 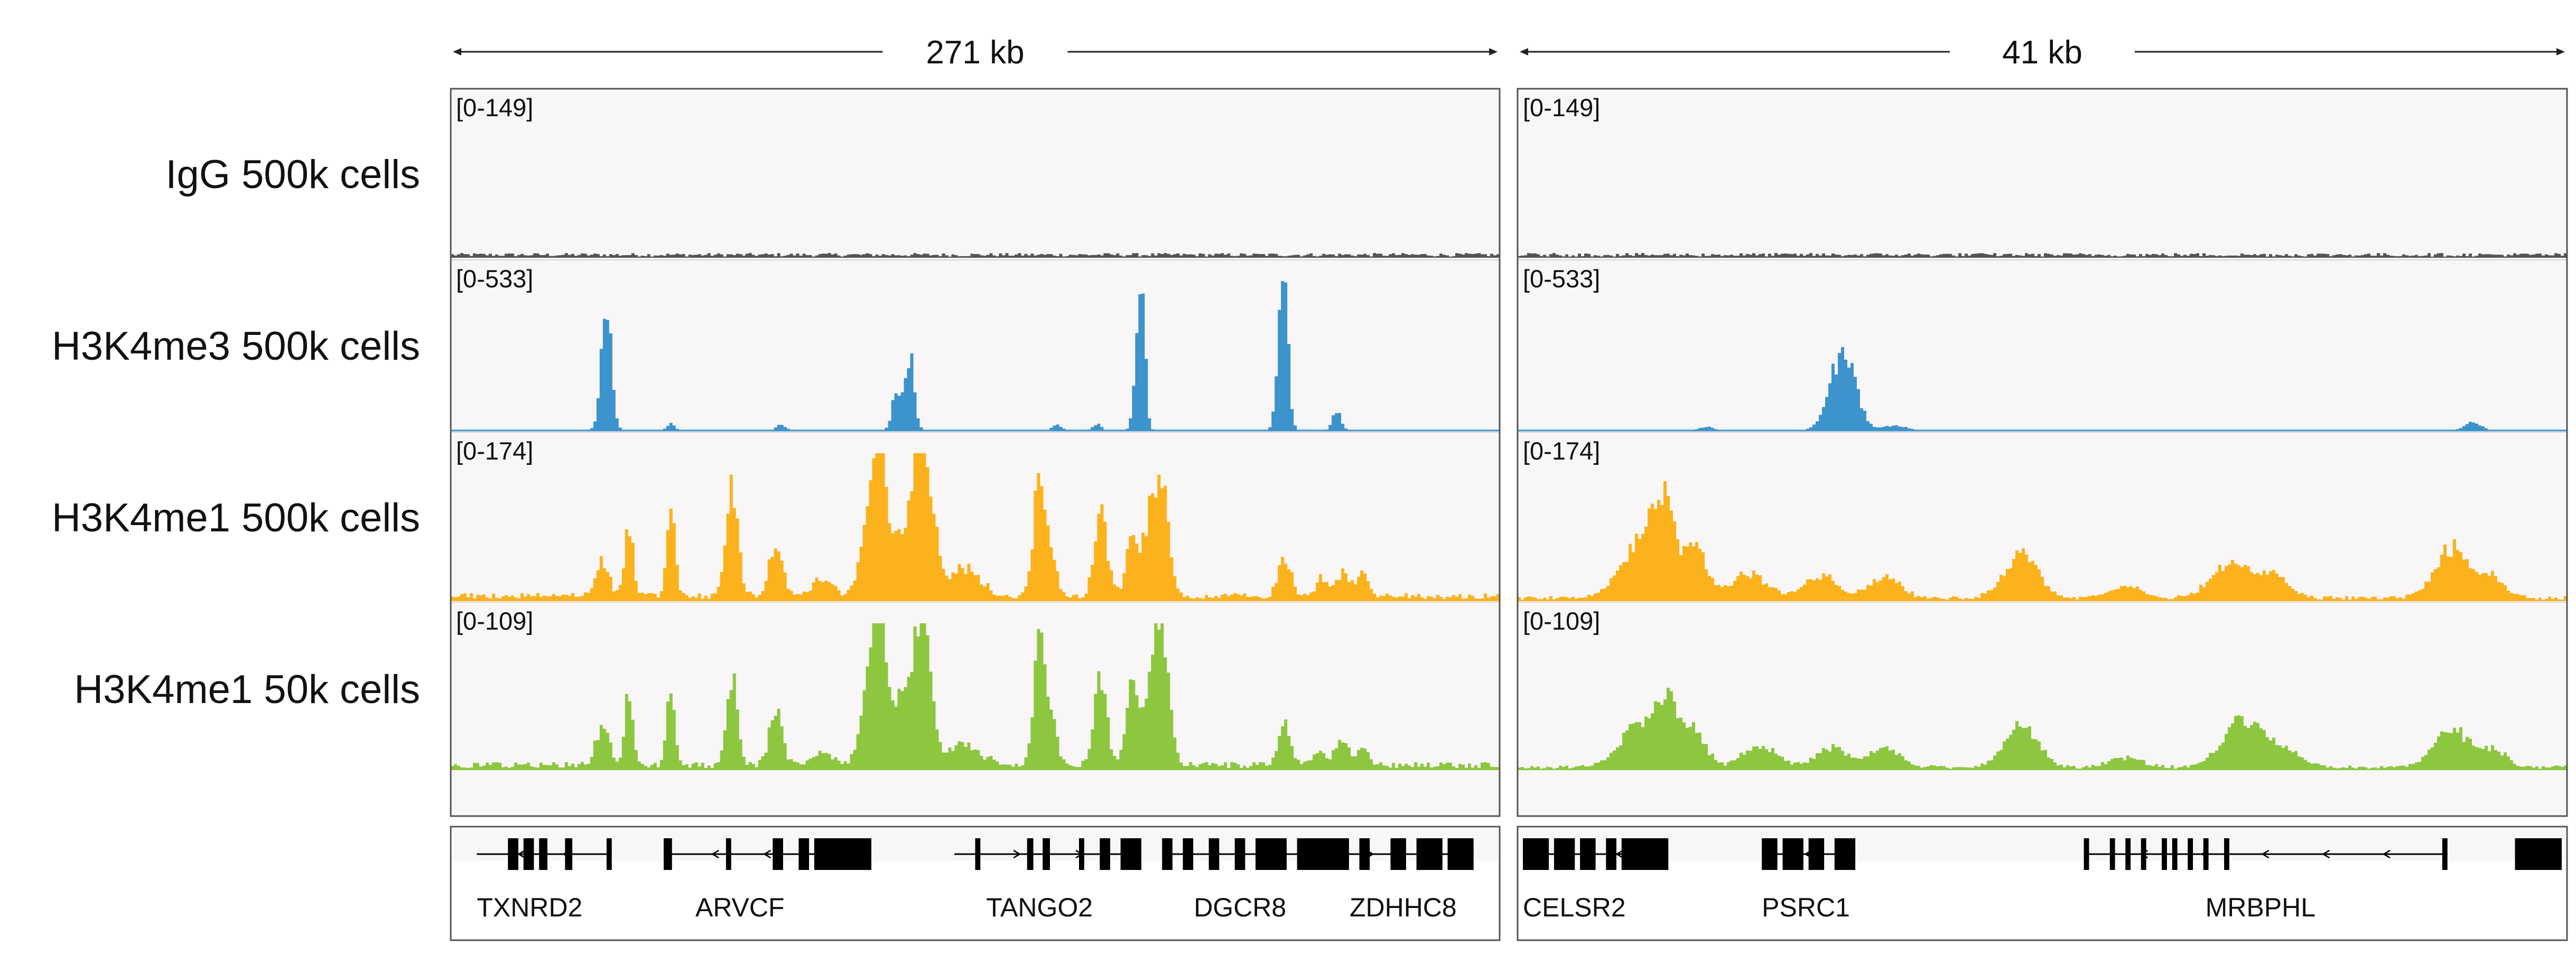 I want to click on span-label: 271 kb, so click(x=975, y=52).